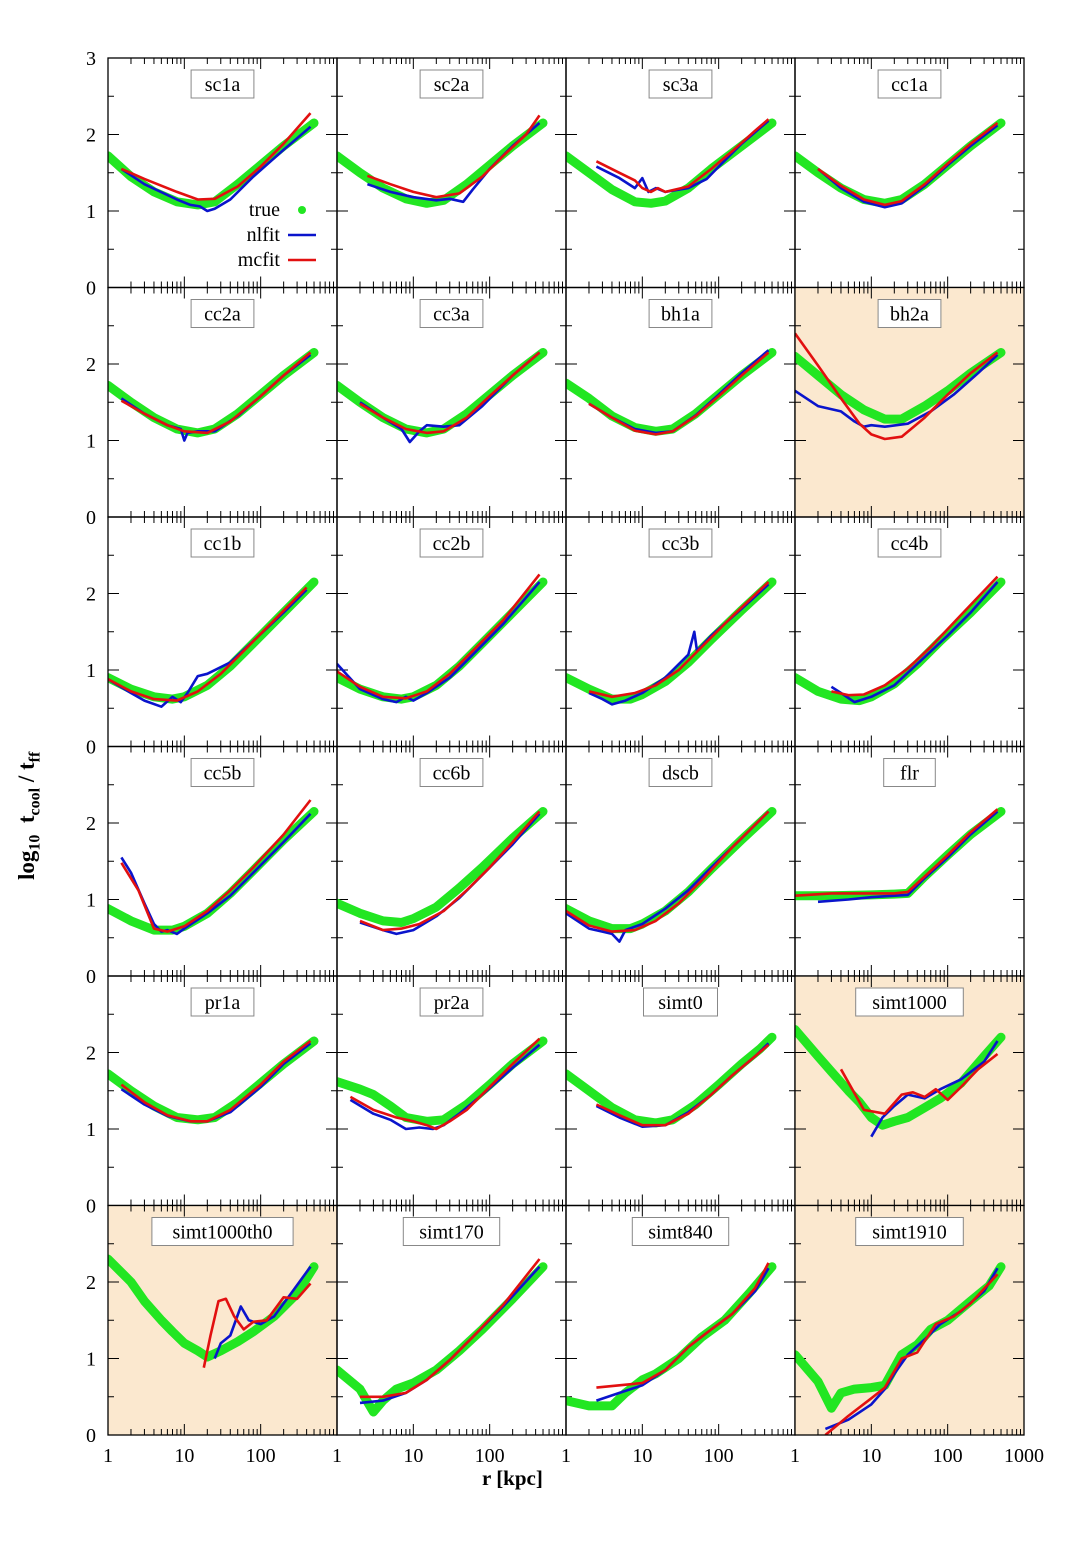  What do you see at coordinates (302, 210) in the screenshot?
I see `legend-marker-true` at bounding box center [302, 210].